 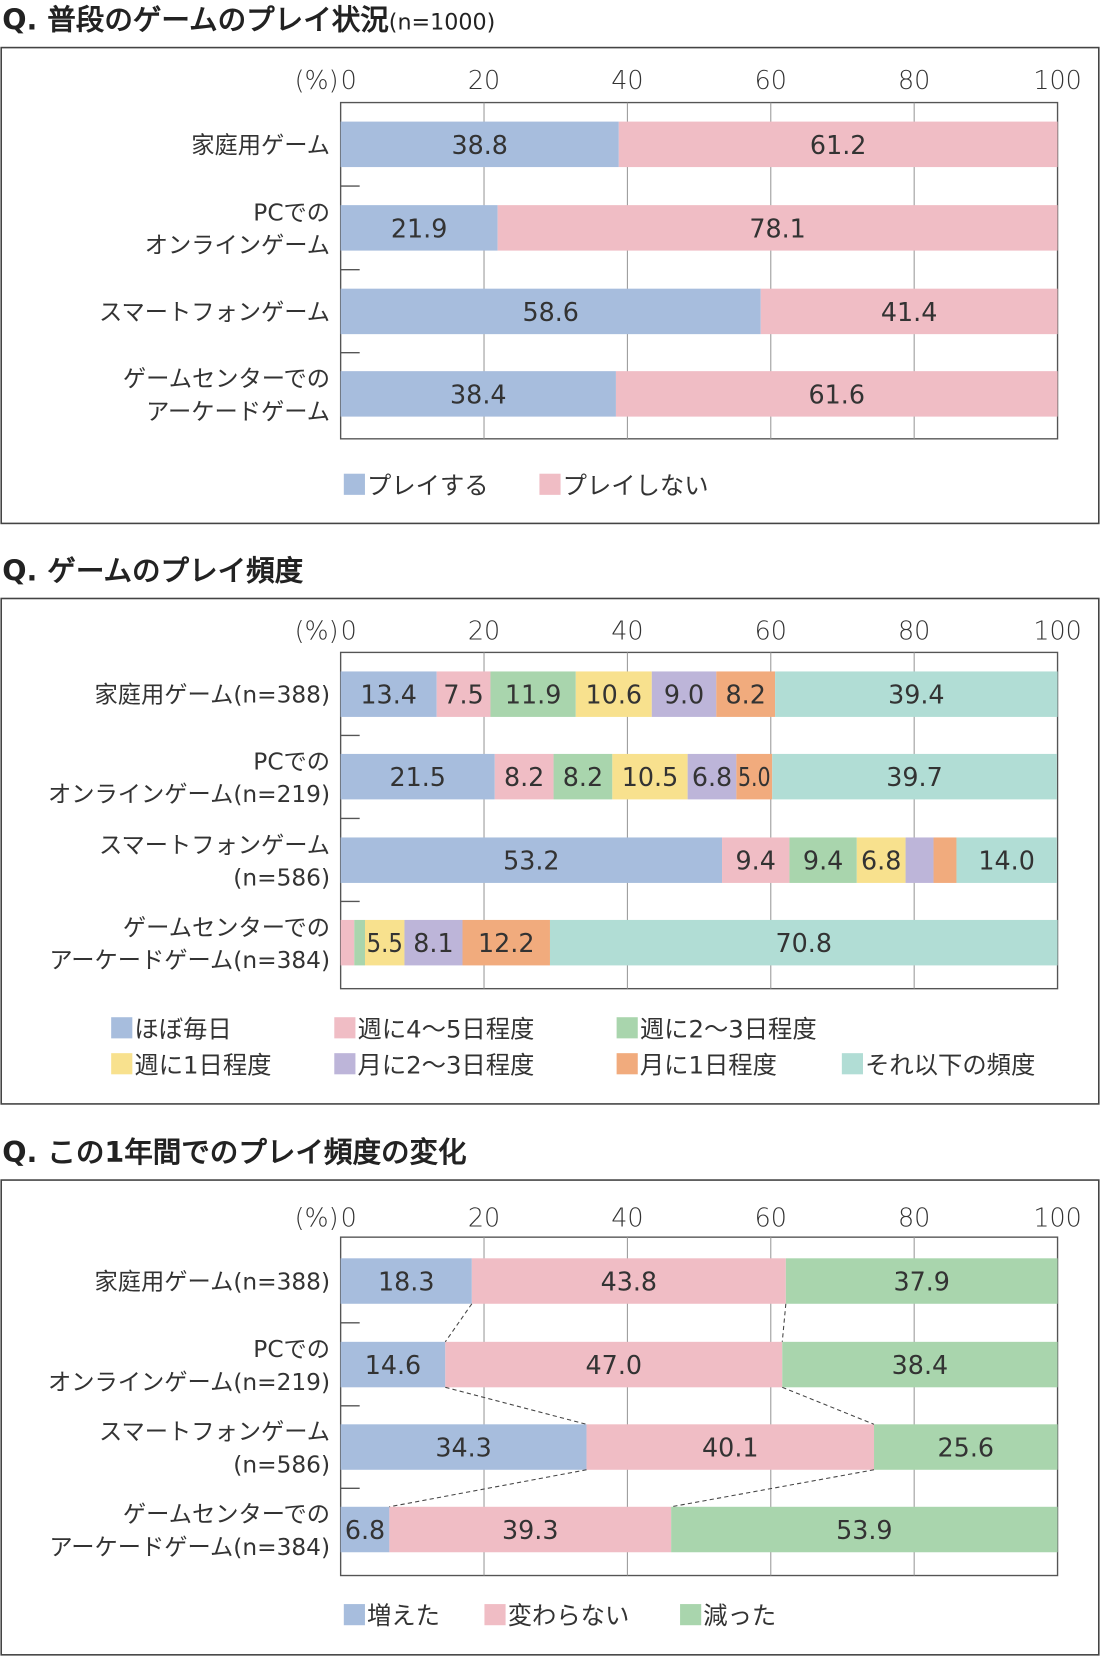 I want to click on data-label: 53.9, so click(x=864, y=1530).